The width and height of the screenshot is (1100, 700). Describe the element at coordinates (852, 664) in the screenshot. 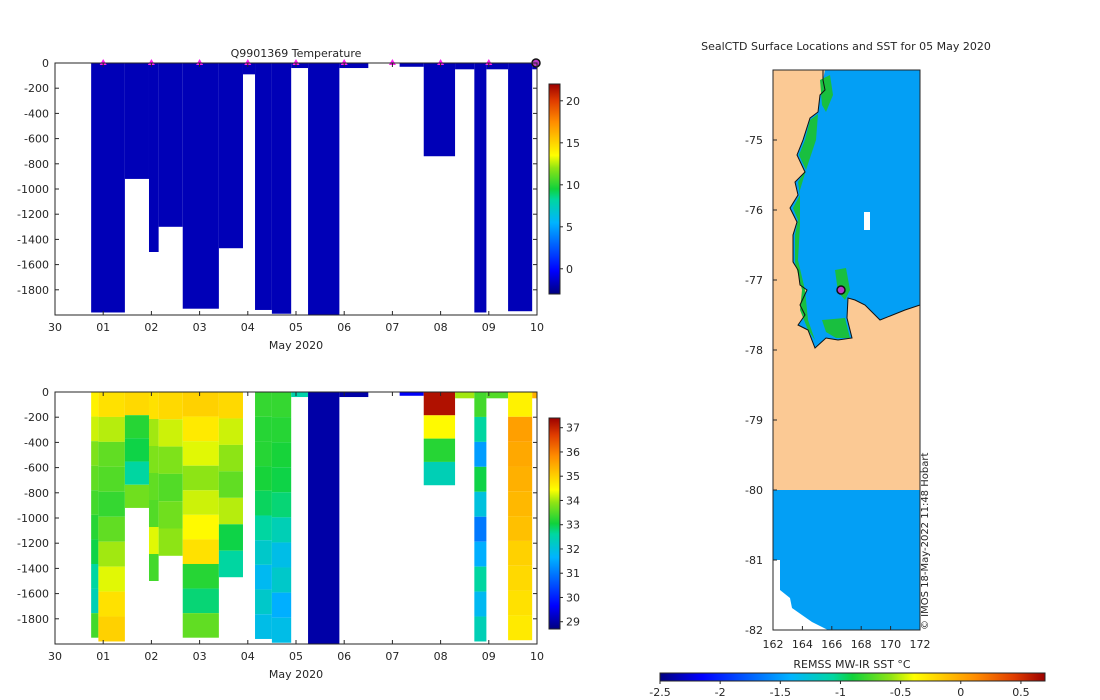

I see `sst-colorbar-label: REMSS MW-IR SST °C` at that location.